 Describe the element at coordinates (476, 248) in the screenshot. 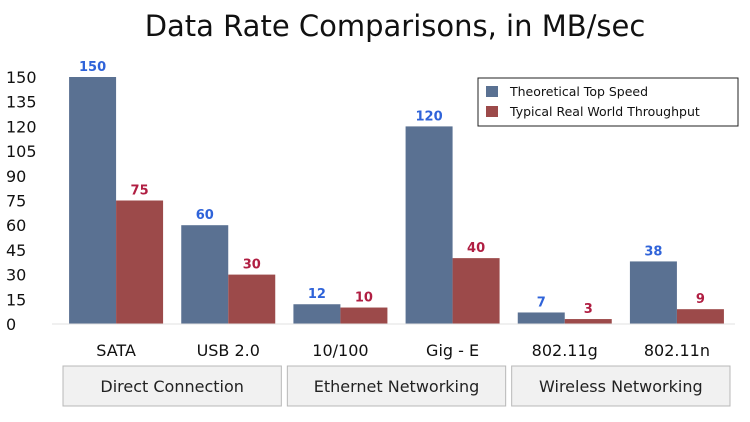

I see `value-label-gig-e-real-world: 40` at that location.